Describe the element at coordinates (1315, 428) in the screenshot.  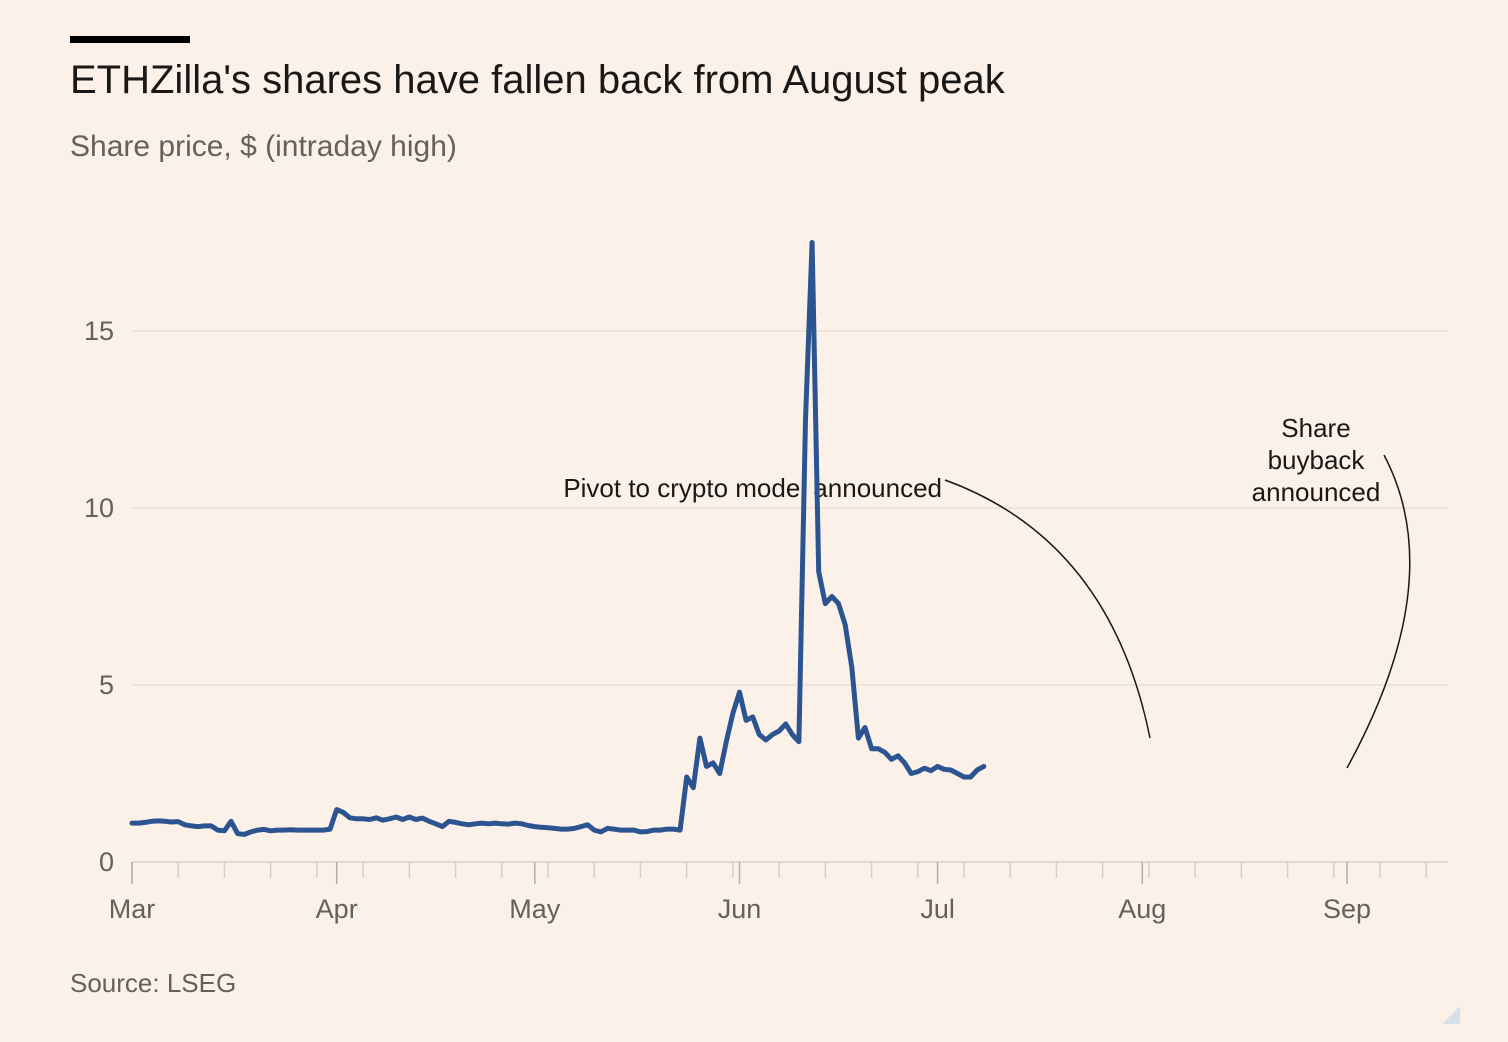
I see `buyback-annotation-line-1: Share` at that location.